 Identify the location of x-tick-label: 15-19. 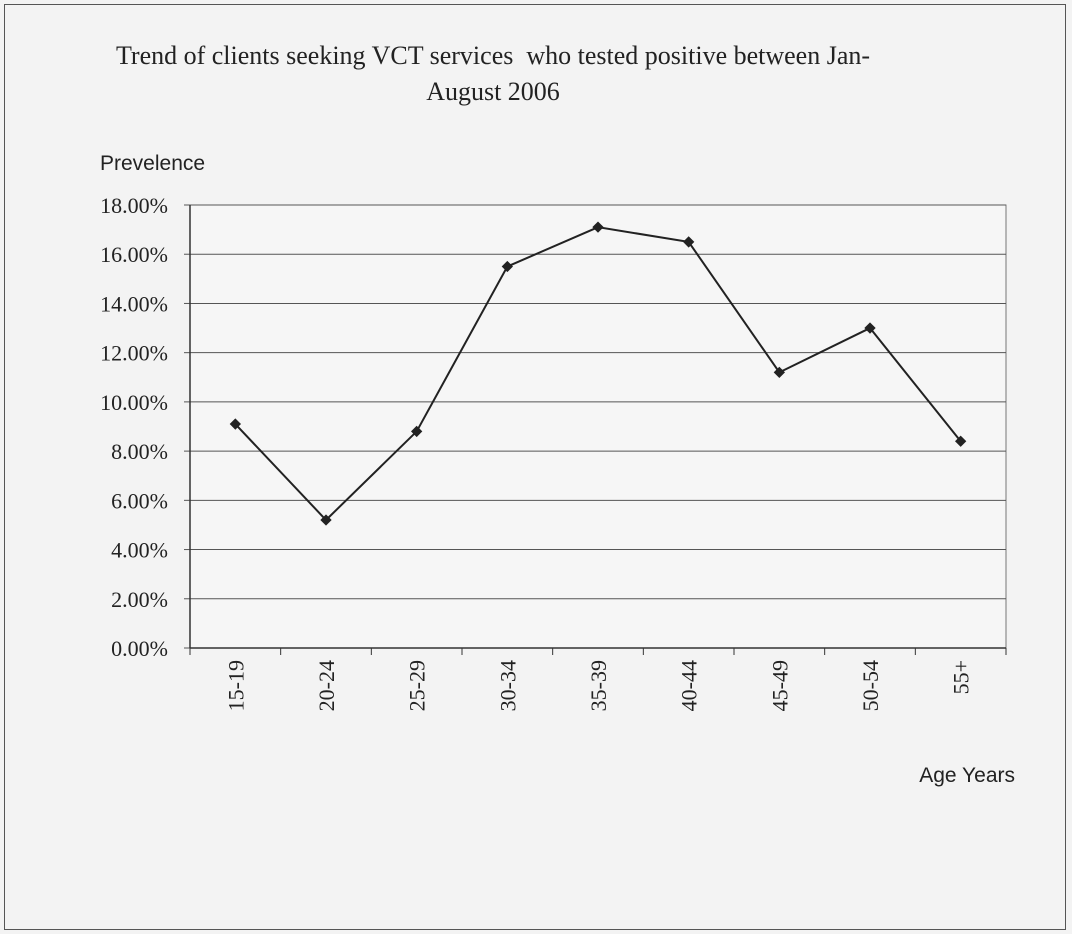
(235, 685).